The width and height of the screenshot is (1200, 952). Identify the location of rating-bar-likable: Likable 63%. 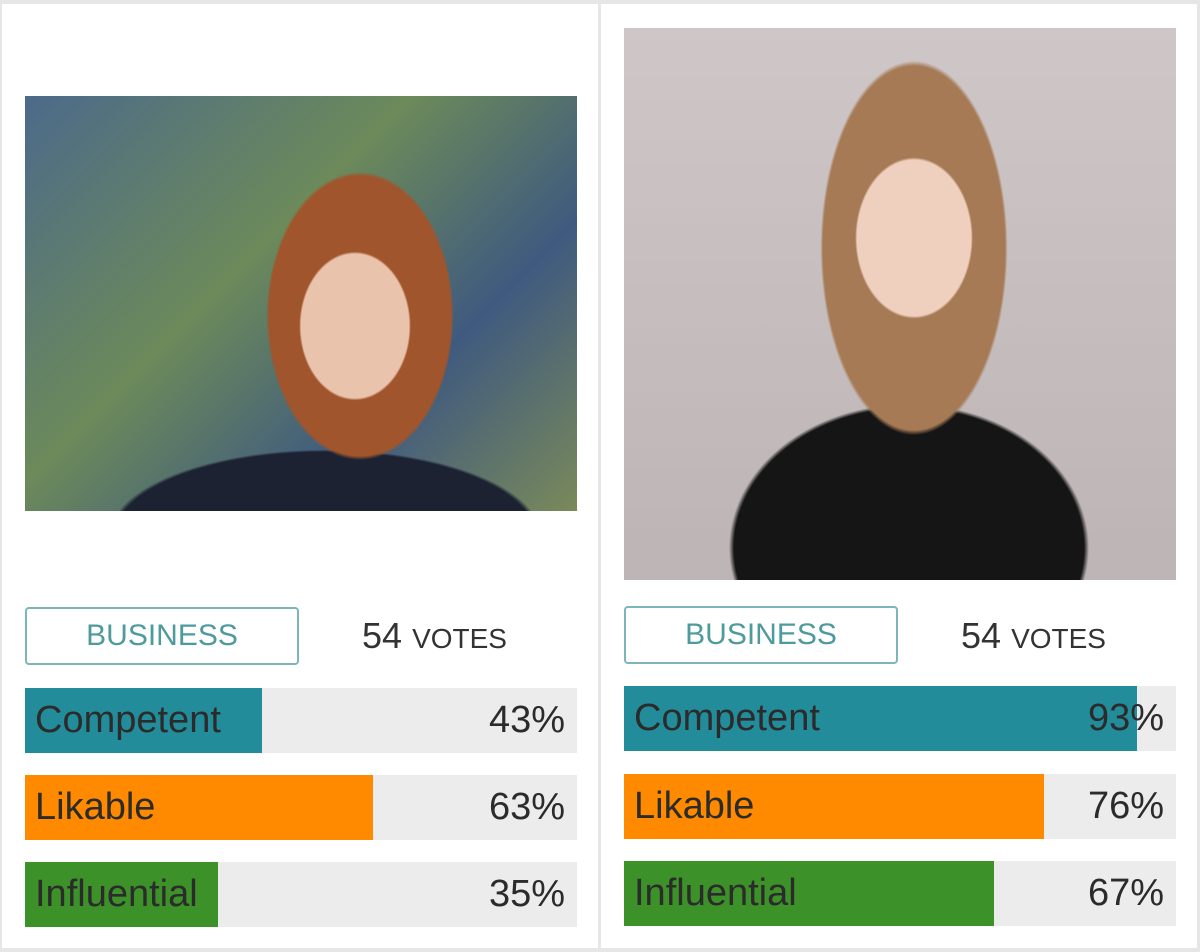
(301, 807).